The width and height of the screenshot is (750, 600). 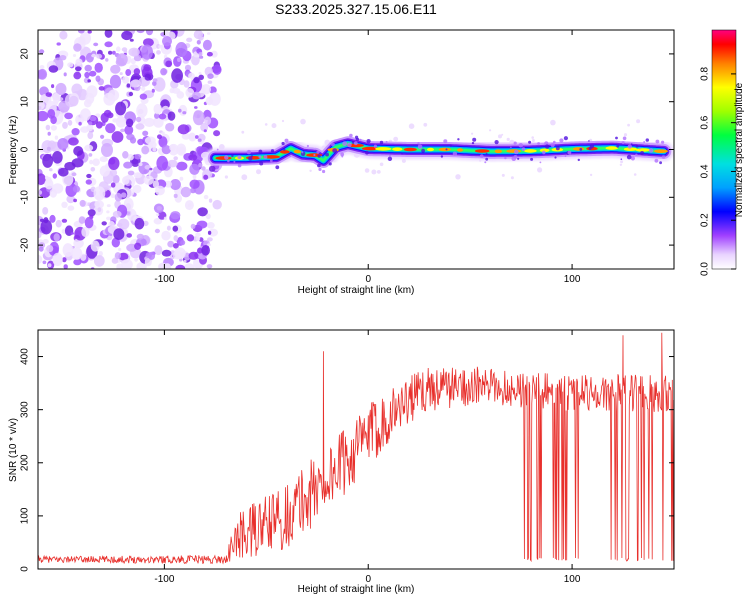 What do you see at coordinates (572, 579) in the screenshot?
I see `snr-x-tick-label: 100` at bounding box center [572, 579].